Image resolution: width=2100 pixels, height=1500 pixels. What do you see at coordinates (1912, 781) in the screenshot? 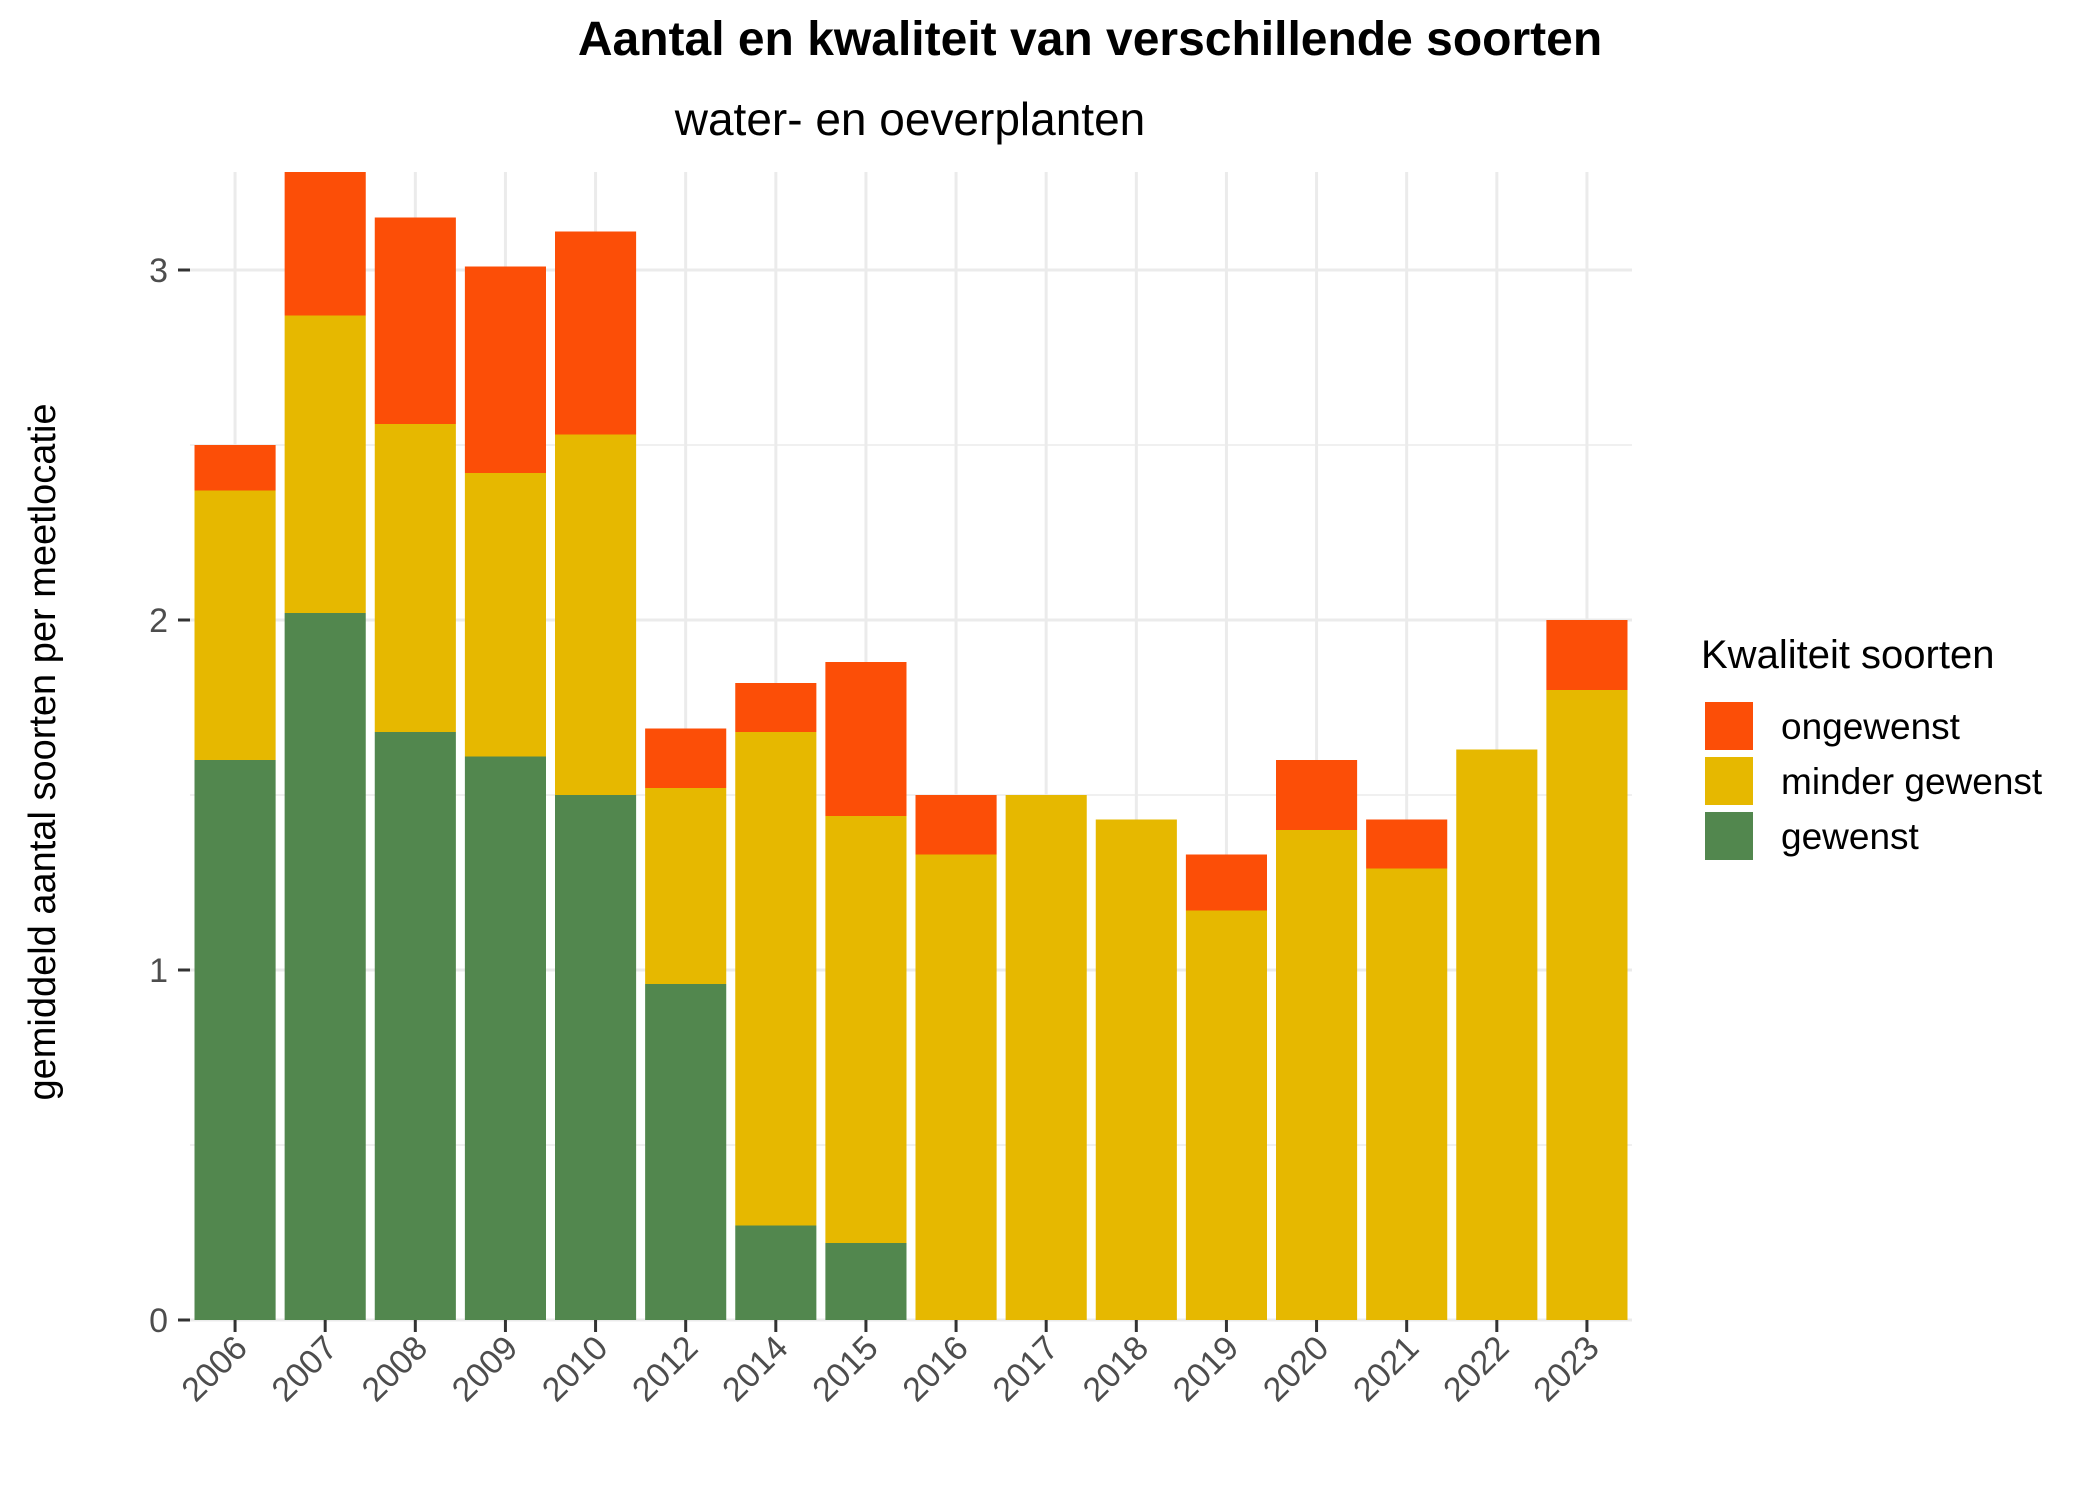
I see `legend-label-minder-gewenst: minder gewenst` at bounding box center [1912, 781].